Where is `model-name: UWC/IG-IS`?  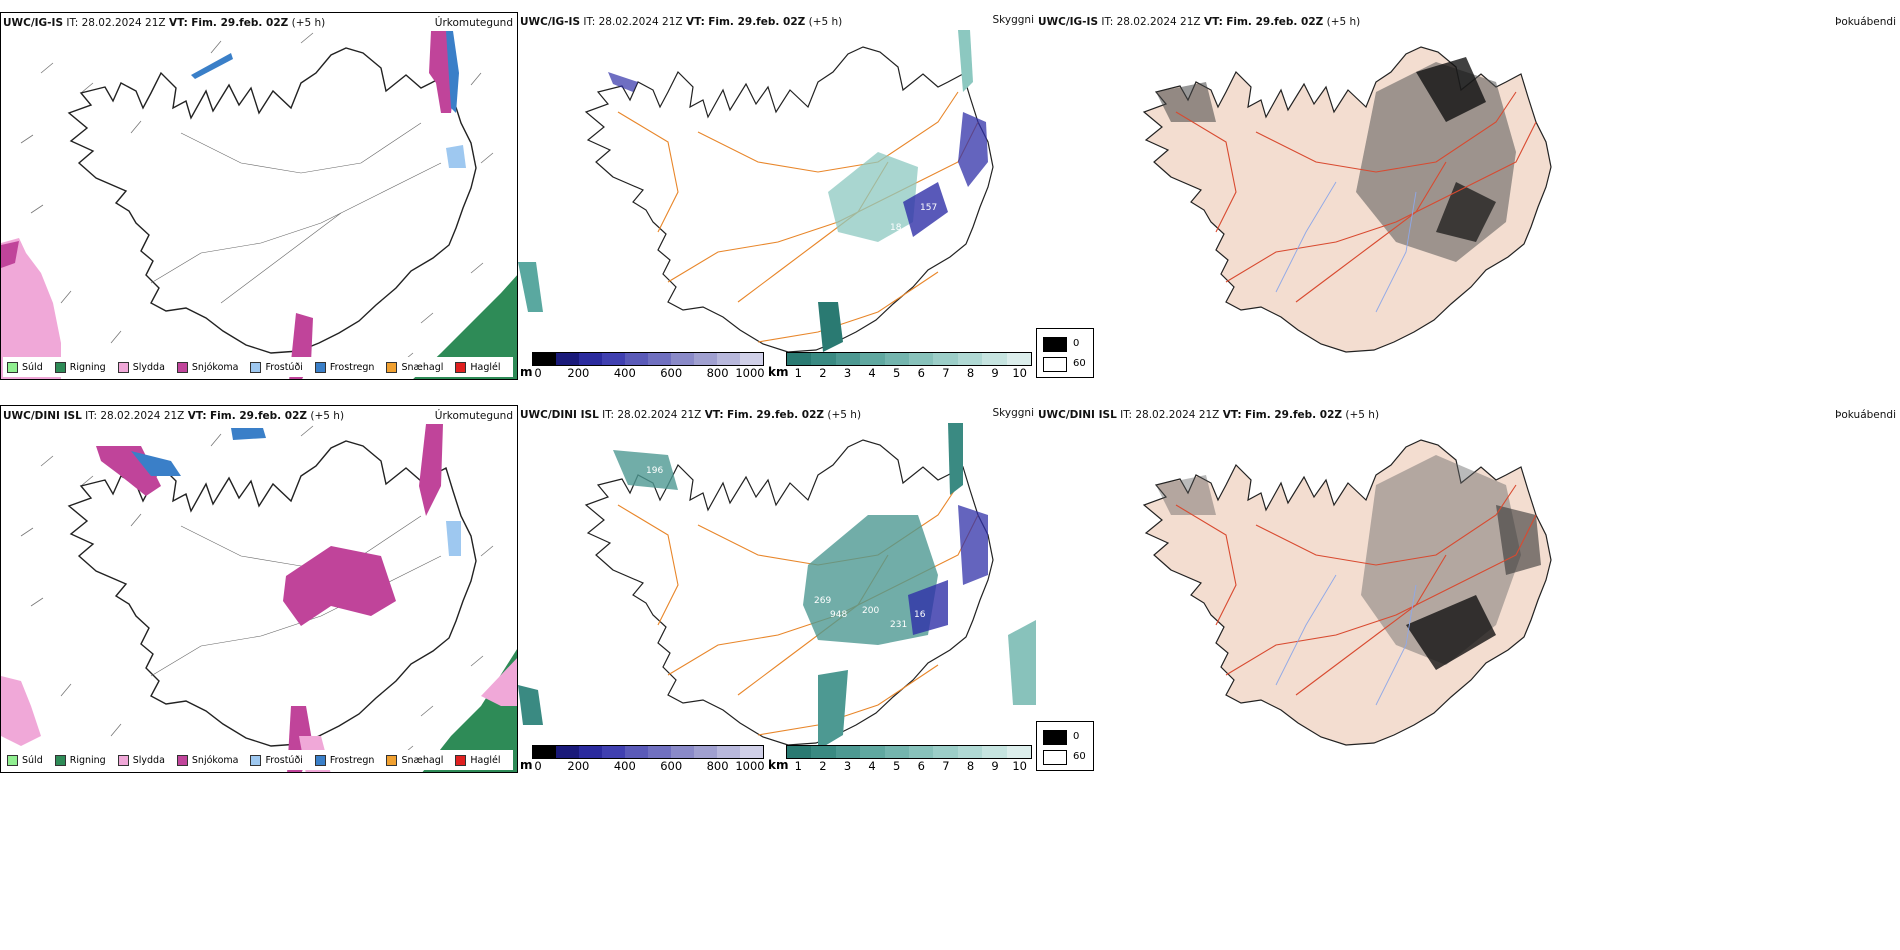
model-name: UWC/IG-IS is located at coordinates (33, 23).